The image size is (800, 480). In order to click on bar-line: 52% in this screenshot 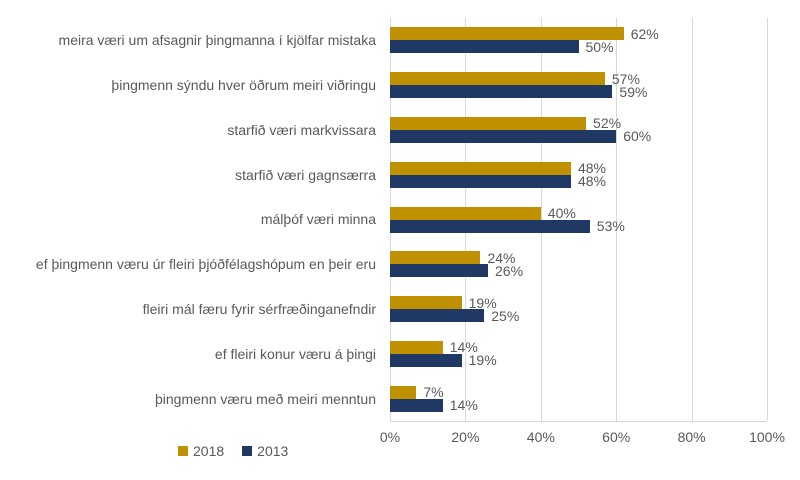, I will do `click(578, 123)`.